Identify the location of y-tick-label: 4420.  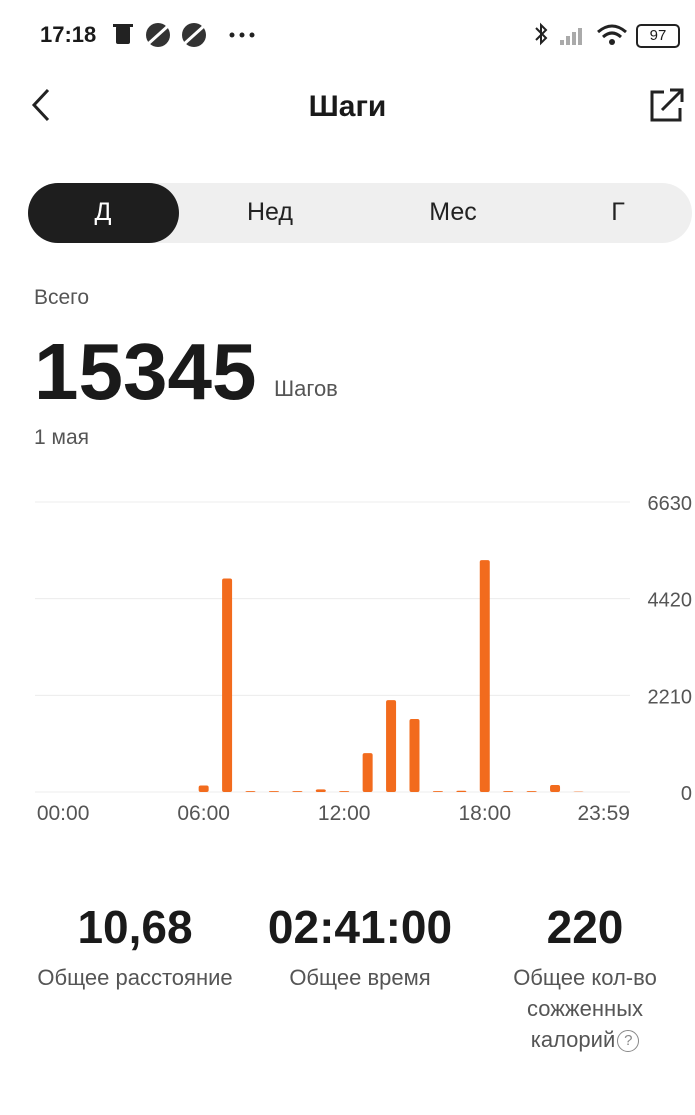
(670, 601).